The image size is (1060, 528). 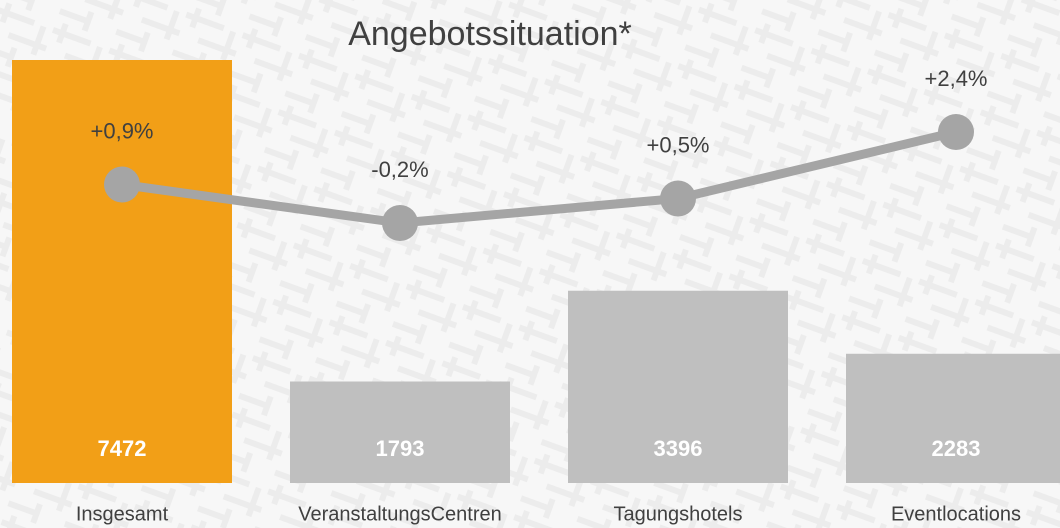 I want to click on bar-value-label: 3396, so click(x=678, y=448).